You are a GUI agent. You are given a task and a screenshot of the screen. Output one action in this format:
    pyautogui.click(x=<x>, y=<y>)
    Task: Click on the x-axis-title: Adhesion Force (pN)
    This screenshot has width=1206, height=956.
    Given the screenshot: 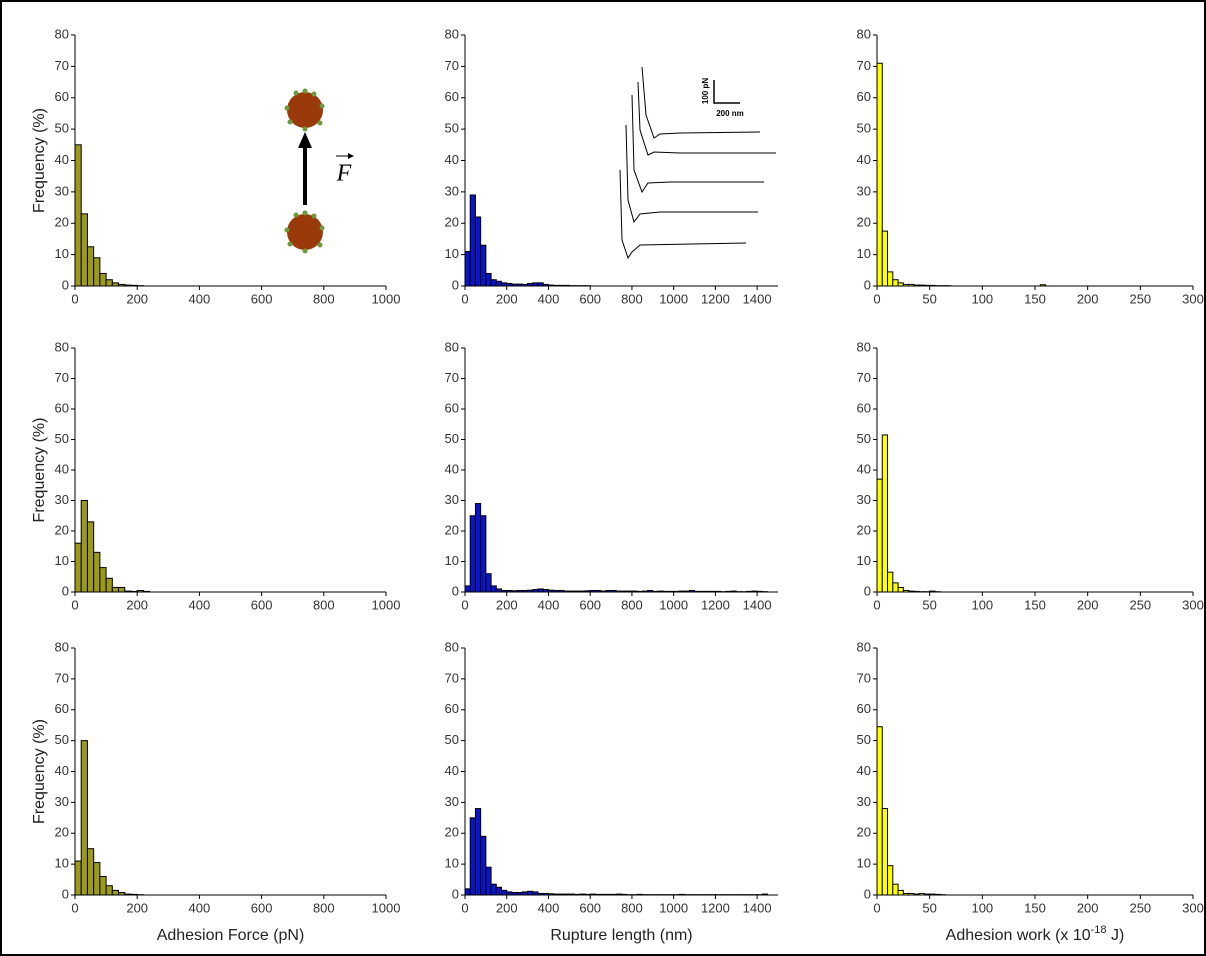 What is the action you would take?
    pyautogui.click(x=231, y=935)
    